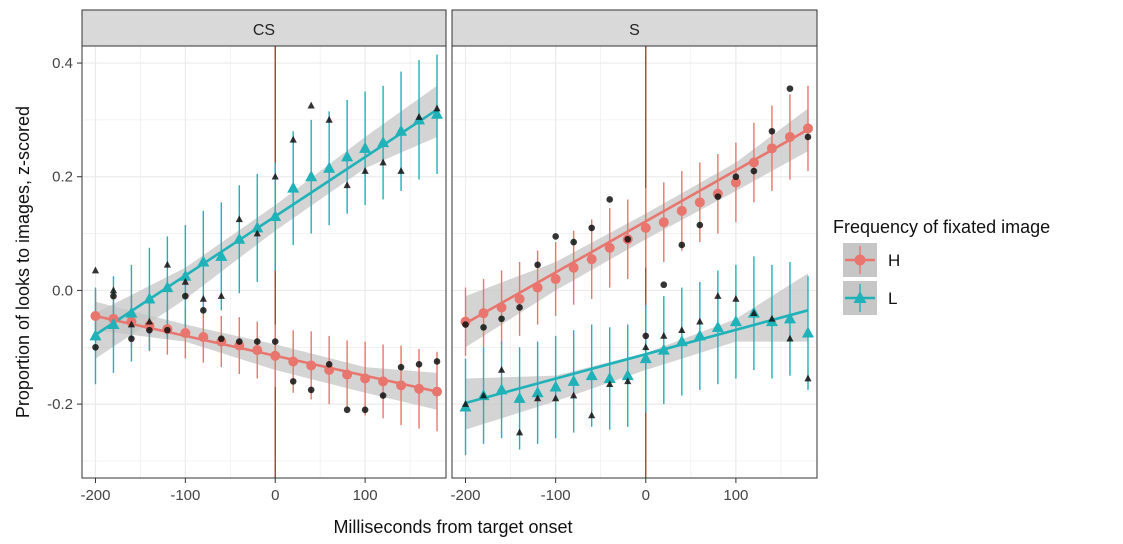 The image size is (1123, 544). What do you see at coordinates (634, 28) in the screenshot?
I see `facet-strip` at bounding box center [634, 28].